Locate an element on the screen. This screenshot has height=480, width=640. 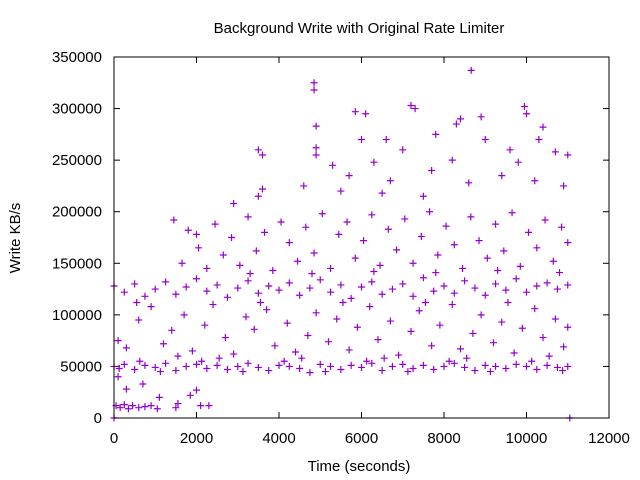
x-tick-label: 10000 is located at coordinates (527, 438).